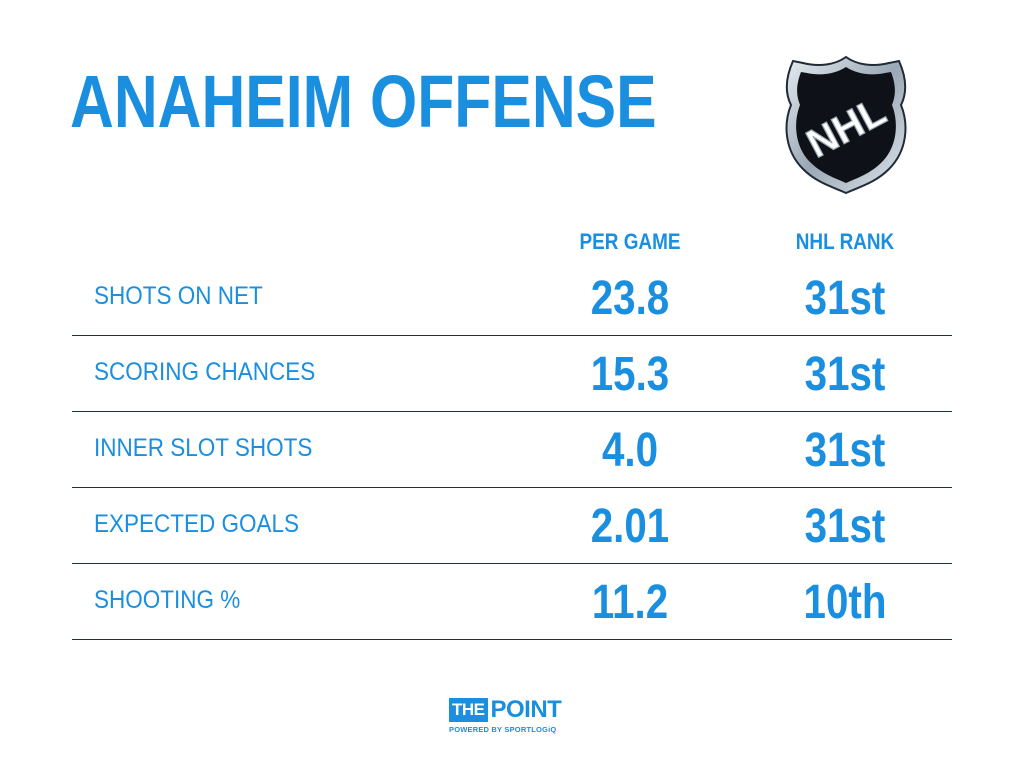 The width and height of the screenshot is (1024, 768). I want to click on column-header-nhl-rank: NHL RANK, so click(845, 241).